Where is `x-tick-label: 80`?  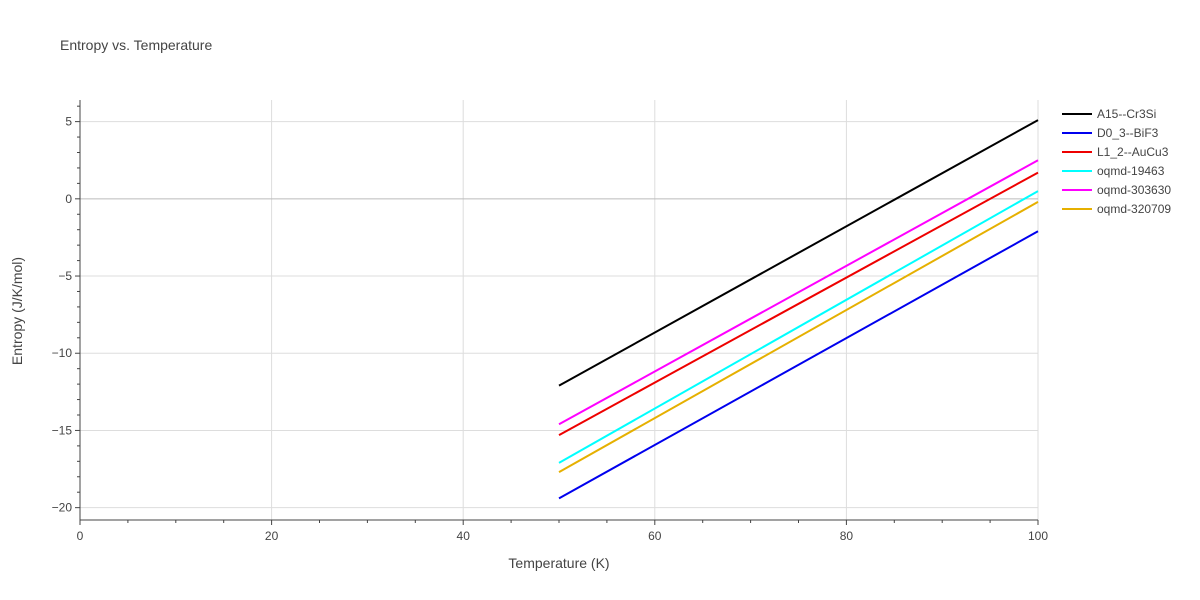 x-tick-label: 80 is located at coordinates (847, 536).